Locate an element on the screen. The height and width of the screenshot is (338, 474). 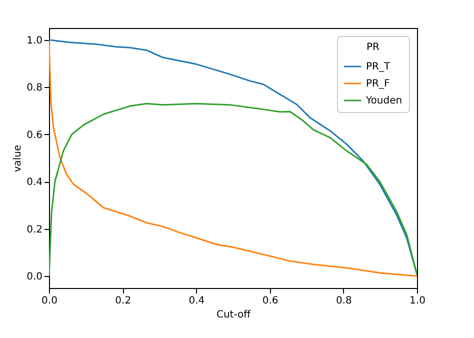
x-tick-label: 0.6 is located at coordinates (270, 301).